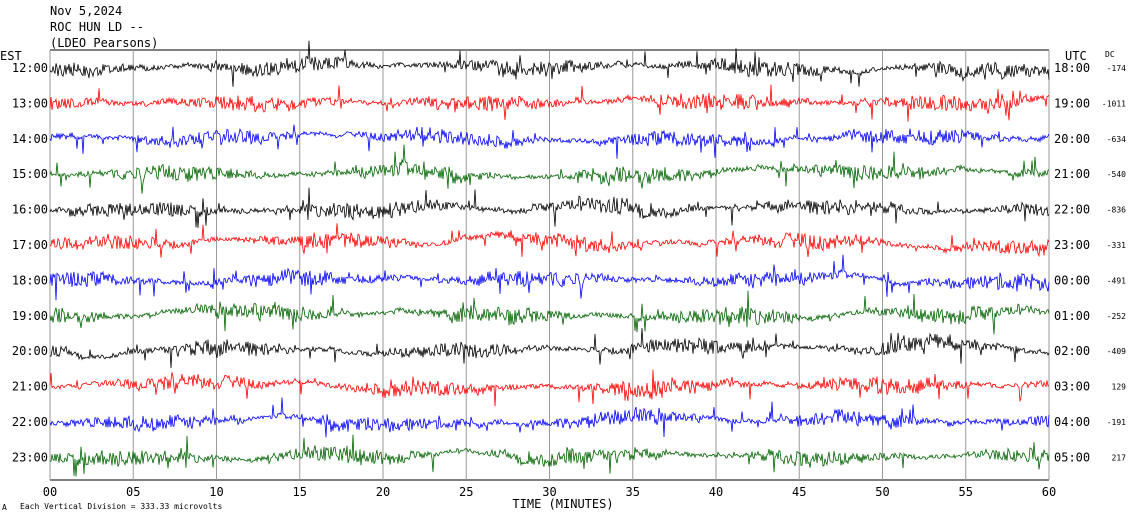 The height and width of the screenshot is (519, 1130). I want to click on x-tick-label: 15, so click(300, 492).